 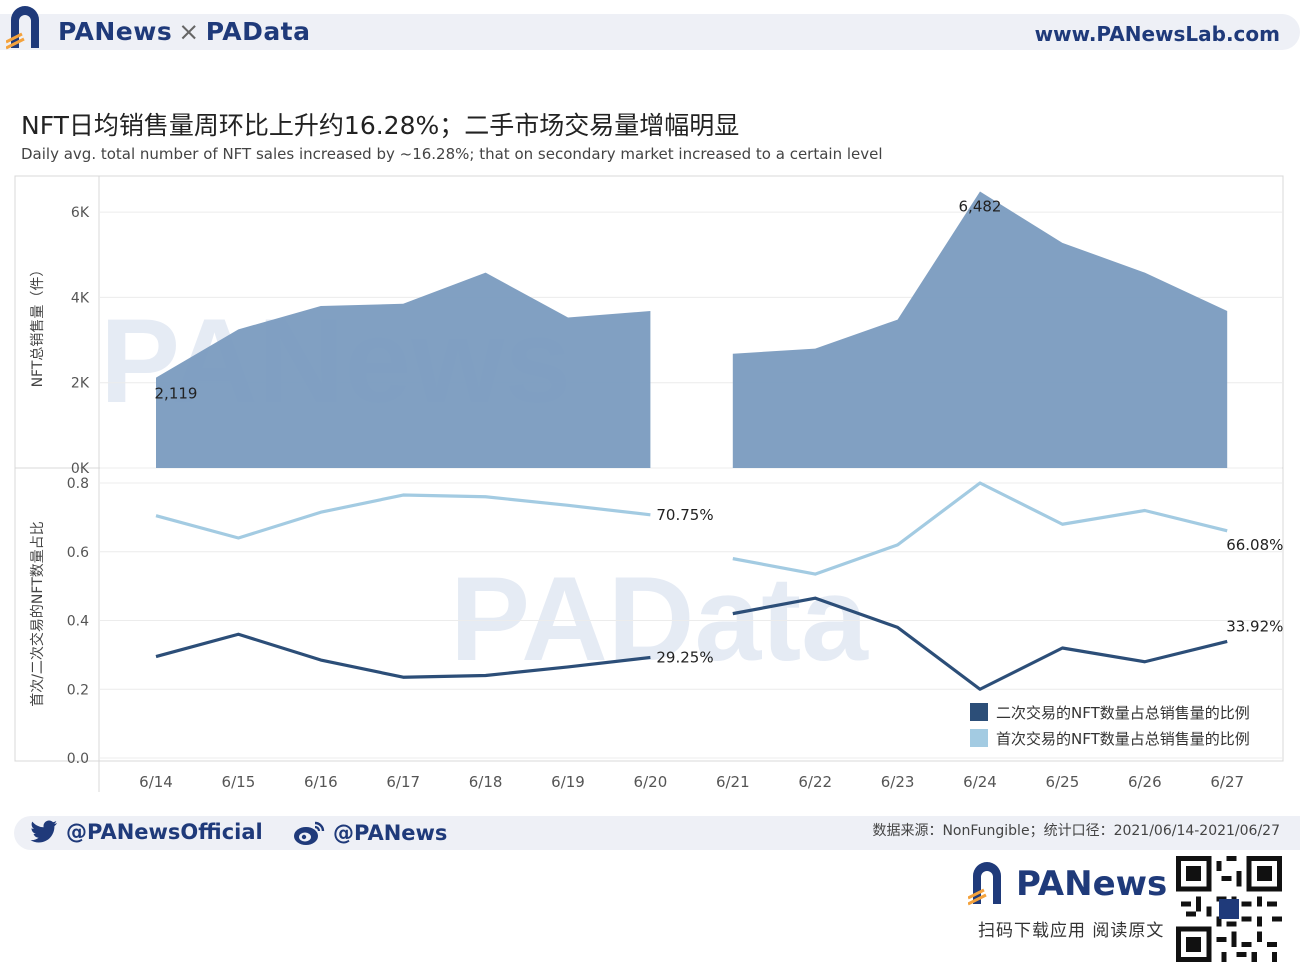 I want to click on bottom-ytick-label: 0.8, so click(x=78, y=484).